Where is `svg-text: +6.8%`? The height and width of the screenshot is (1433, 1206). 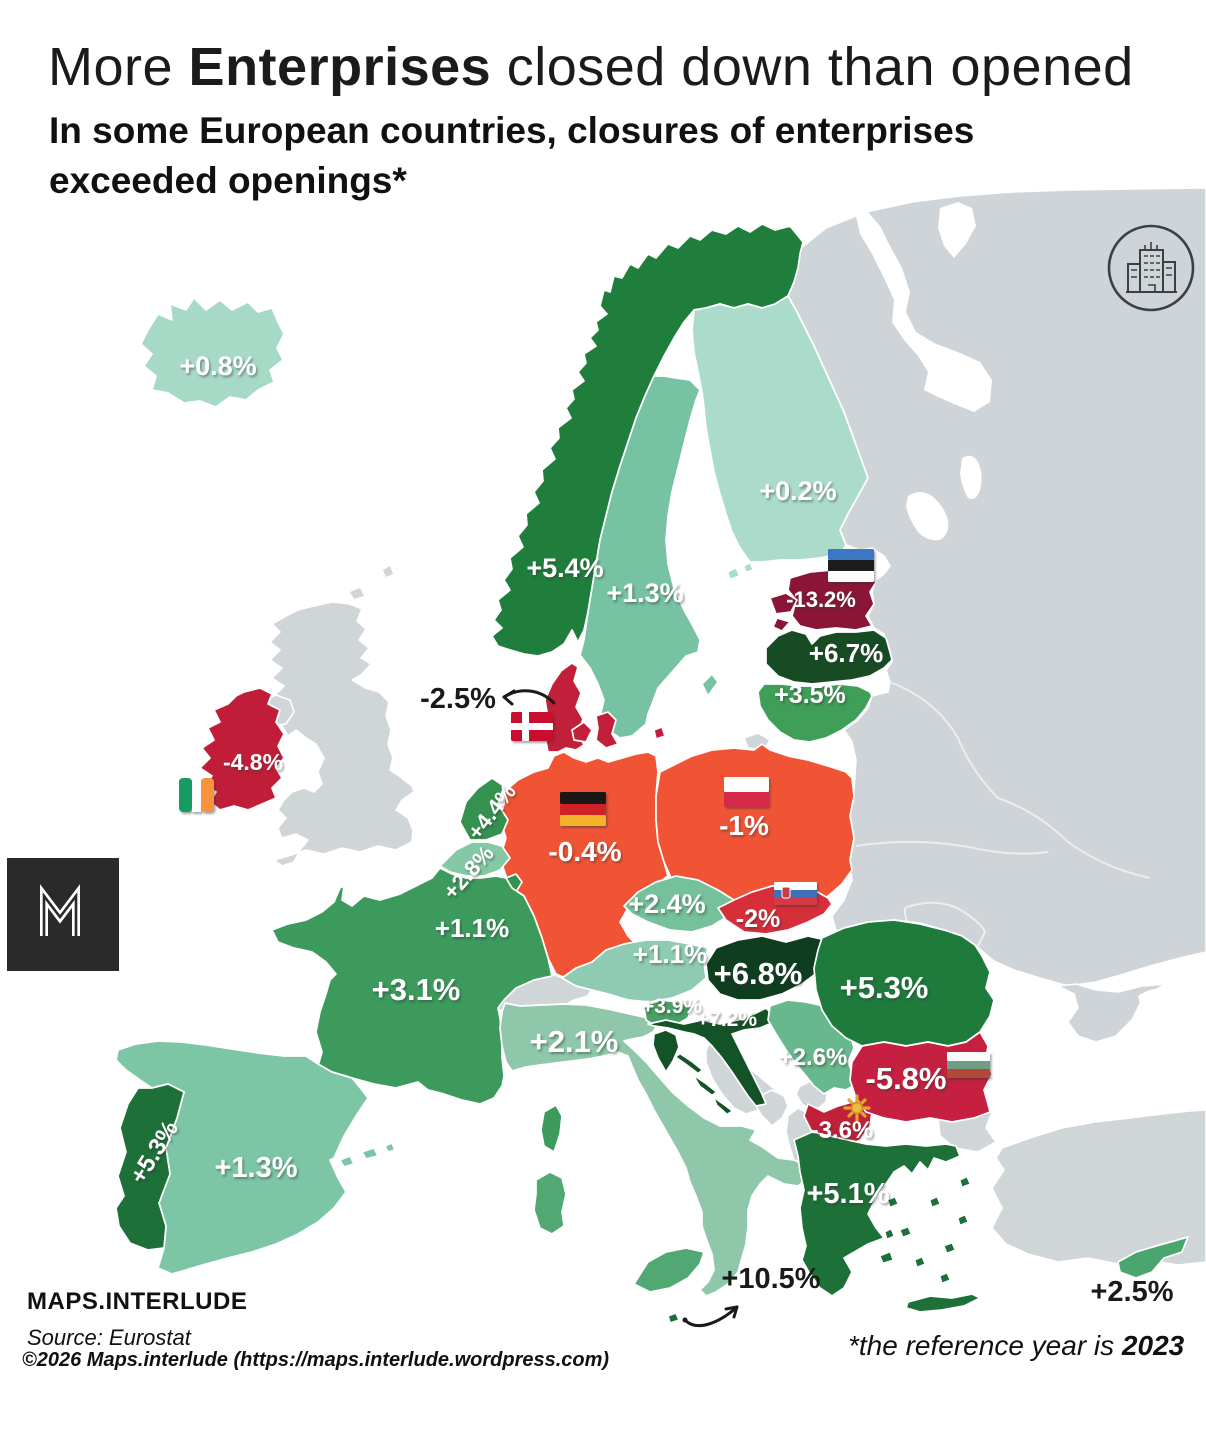 svg-text: +6.8% is located at coordinates (758, 973).